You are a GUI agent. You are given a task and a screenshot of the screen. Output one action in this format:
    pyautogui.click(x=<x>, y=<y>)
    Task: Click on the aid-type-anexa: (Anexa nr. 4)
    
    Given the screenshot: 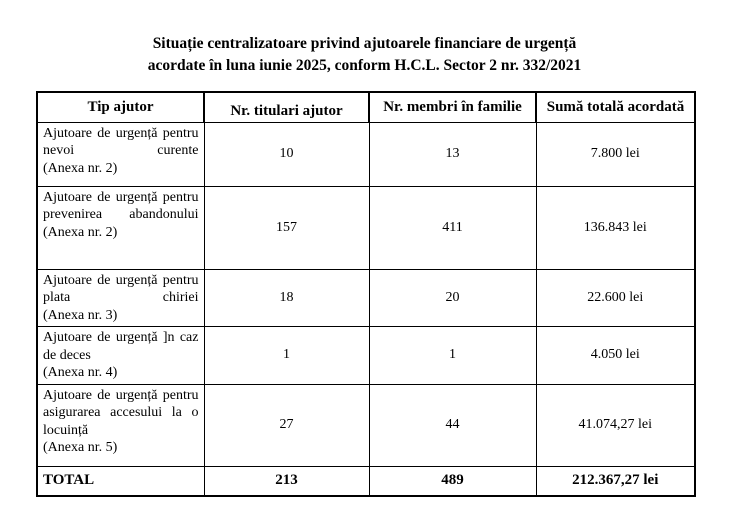 What is the action you would take?
    pyautogui.click(x=80, y=372)
    